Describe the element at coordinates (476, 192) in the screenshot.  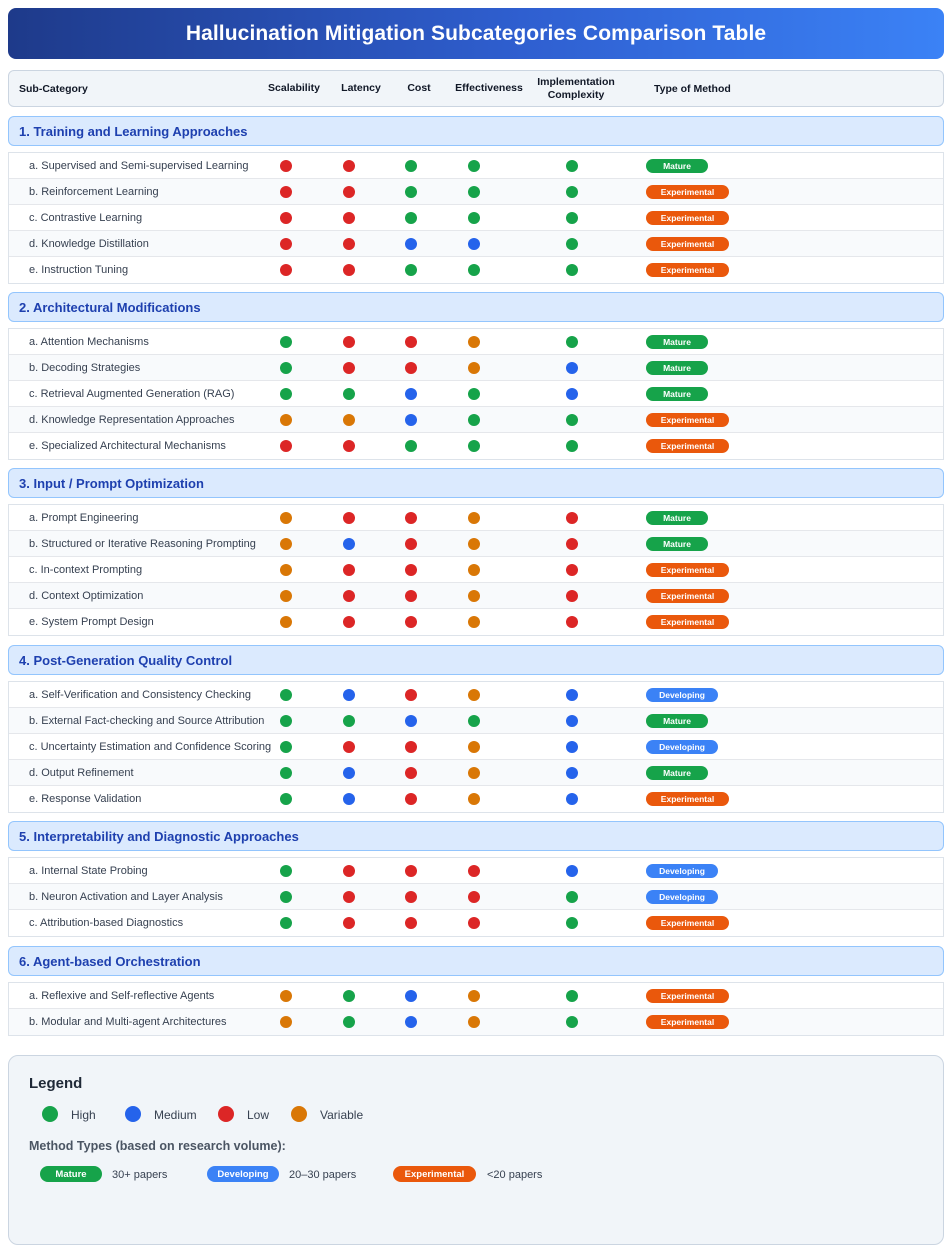
I see `table-row: b. Reinforcement Learning Experimental` at that location.